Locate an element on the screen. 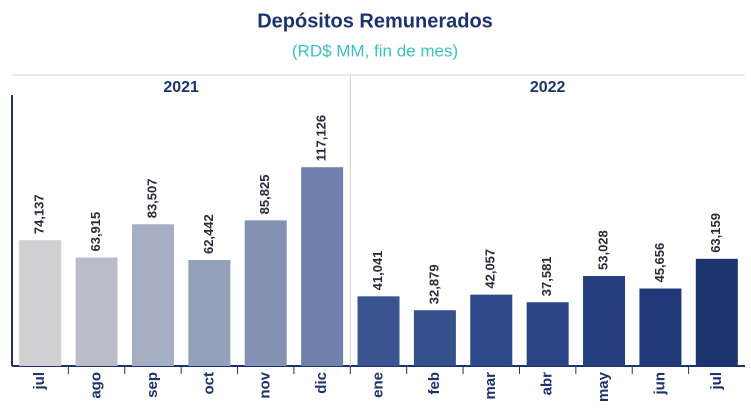 This screenshot has height=415, width=751. value-label: 45,656 is located at coordinates (659, 263).